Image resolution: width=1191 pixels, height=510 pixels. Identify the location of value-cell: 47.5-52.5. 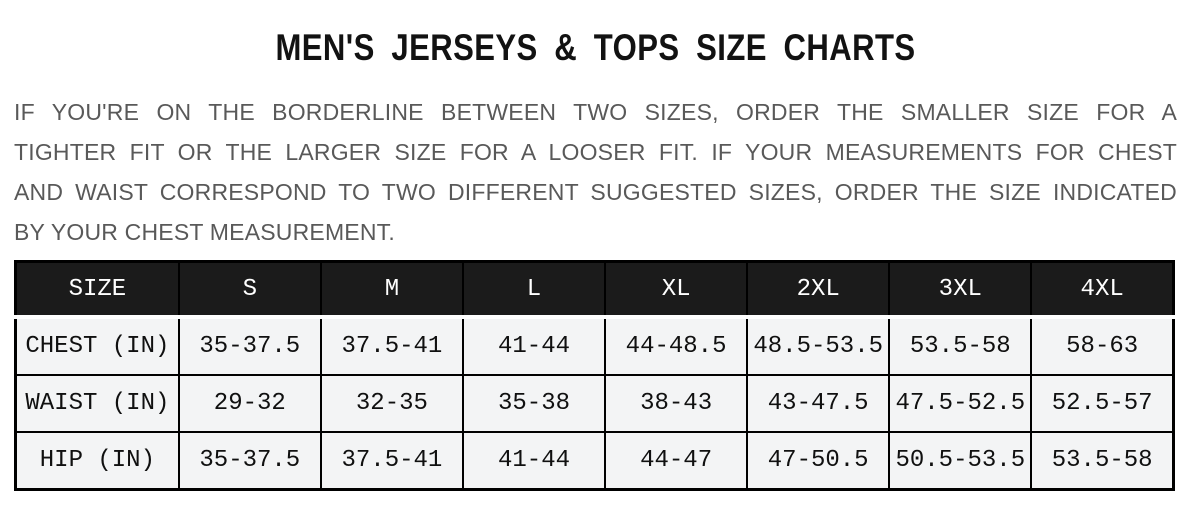
(960, 403).